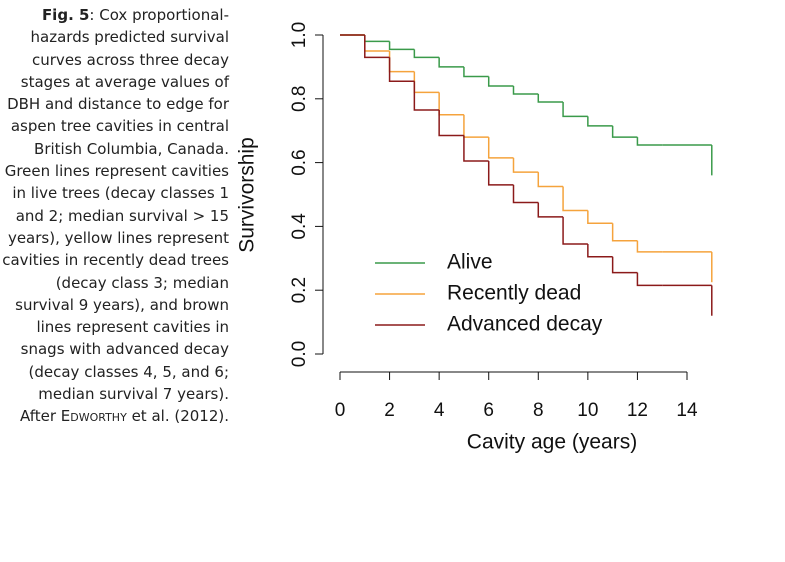 This screenshot has height=562, width=785. Describe the element at coordinates (65, 15) in the screenshot. I see `figure-label: Fig. 5` at that location.